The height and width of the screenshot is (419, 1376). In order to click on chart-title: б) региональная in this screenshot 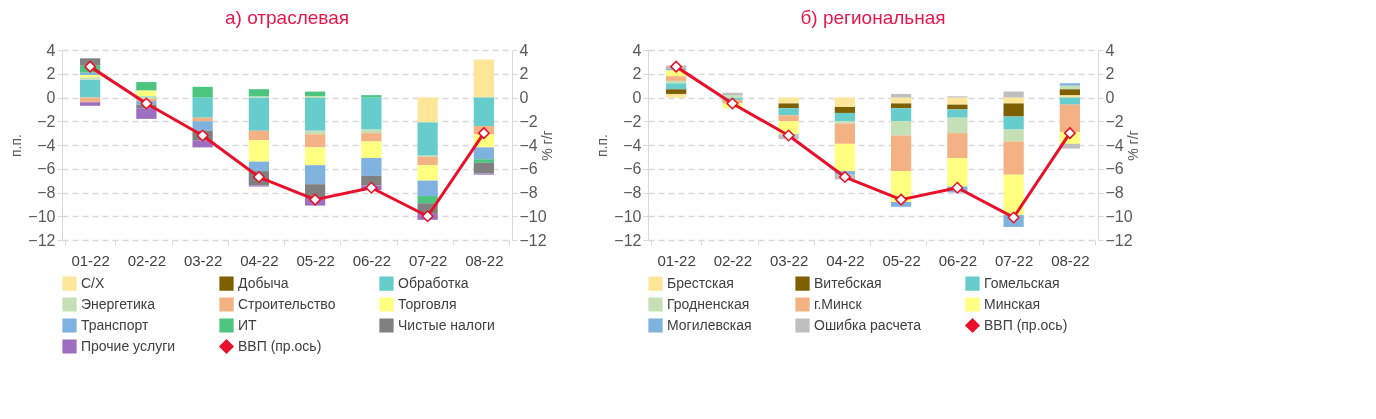, I will do `click(873, 17)`.